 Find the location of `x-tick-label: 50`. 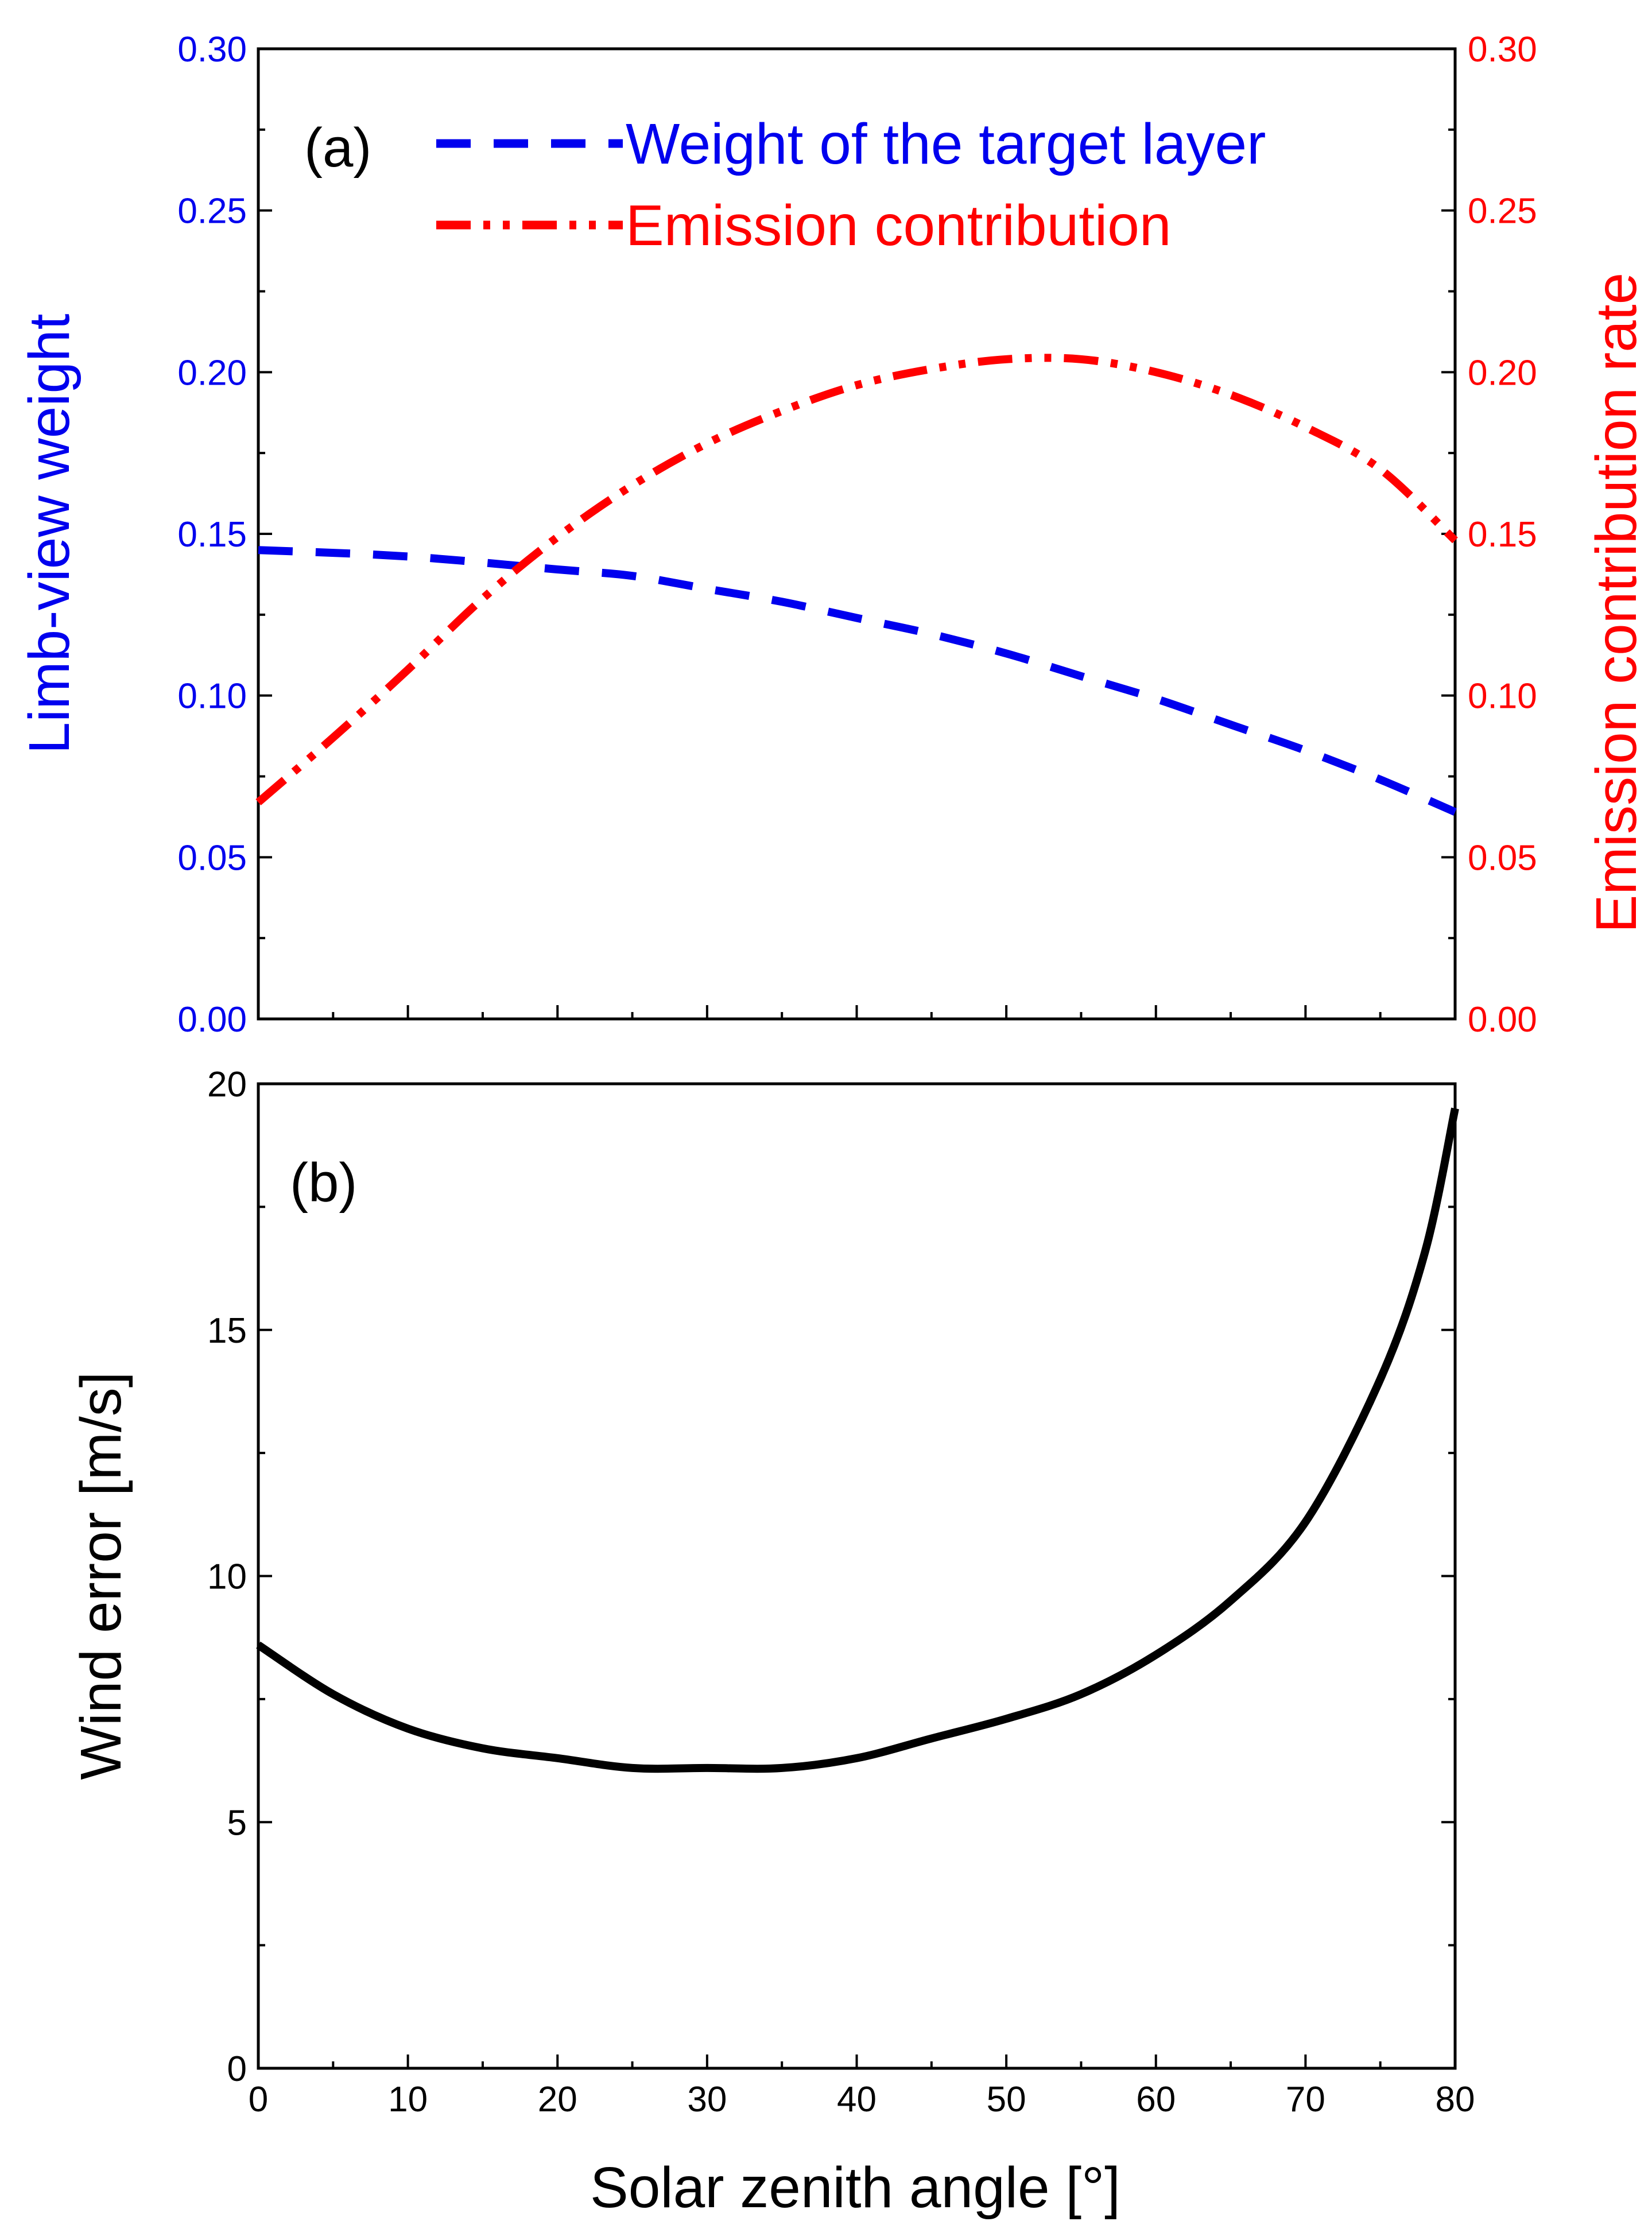

x-tick-label: 50 is located at coordinates (1007, 2099).